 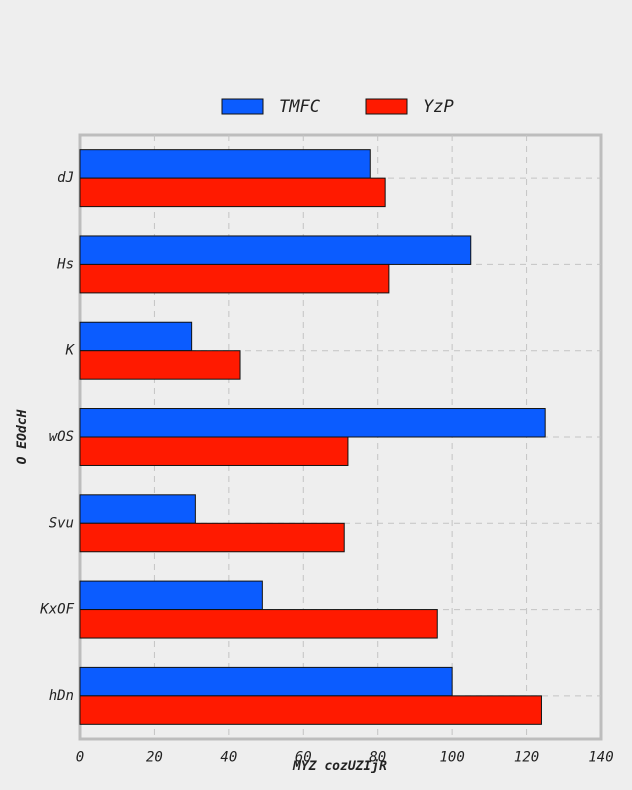 I want to click on y-tick-label: Svu, so click(x=61, y=523).